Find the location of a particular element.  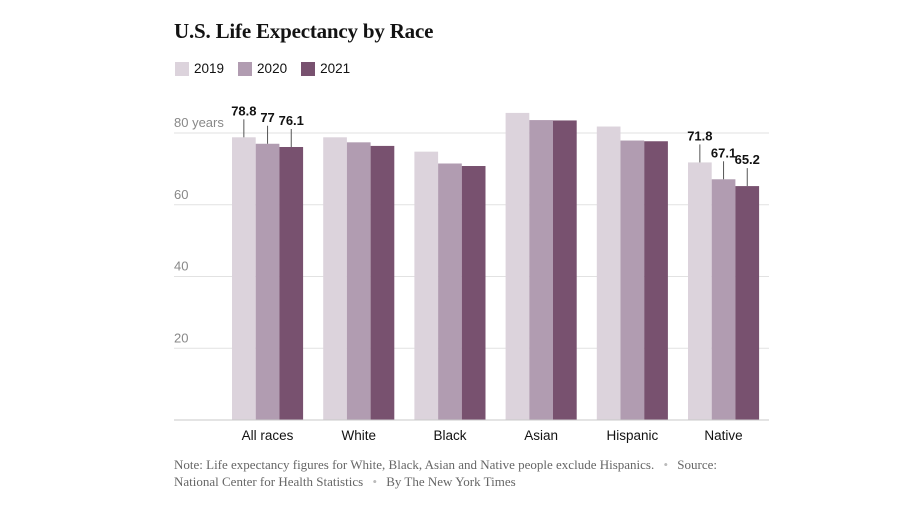

x-tick-label: Black is located at coordinates (449, 435).